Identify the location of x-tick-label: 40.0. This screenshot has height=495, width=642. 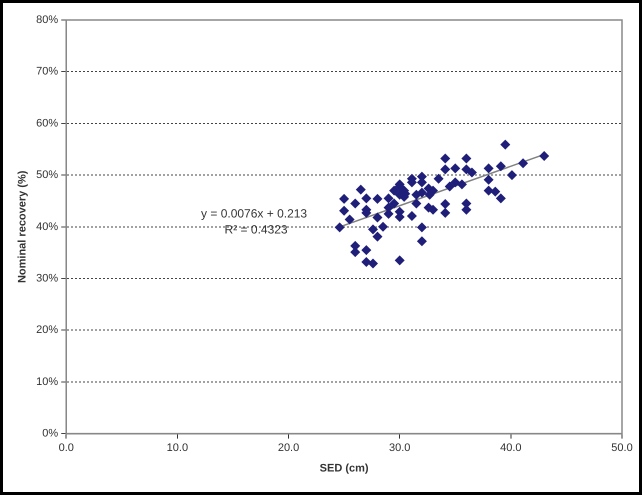
(511, 448).